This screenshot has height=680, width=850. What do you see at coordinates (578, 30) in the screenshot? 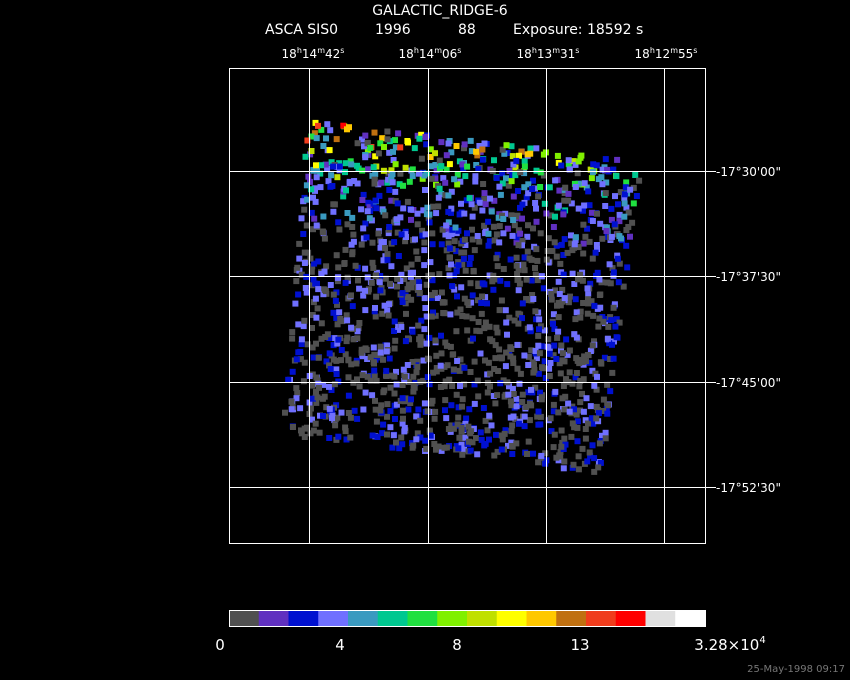
I see `exposure: Exposure: 18592 s` at bounding box center [578, 30].